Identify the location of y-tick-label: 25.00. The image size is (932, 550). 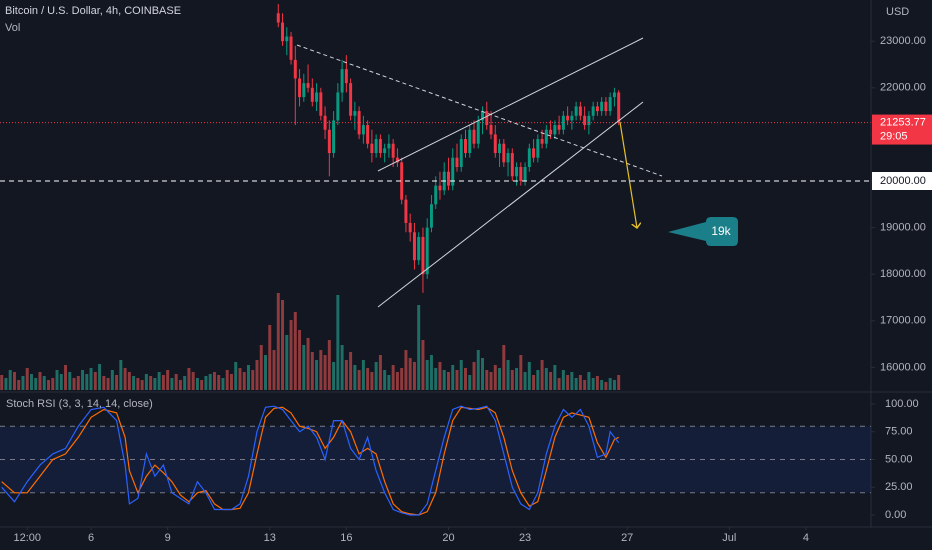
(899, 487).